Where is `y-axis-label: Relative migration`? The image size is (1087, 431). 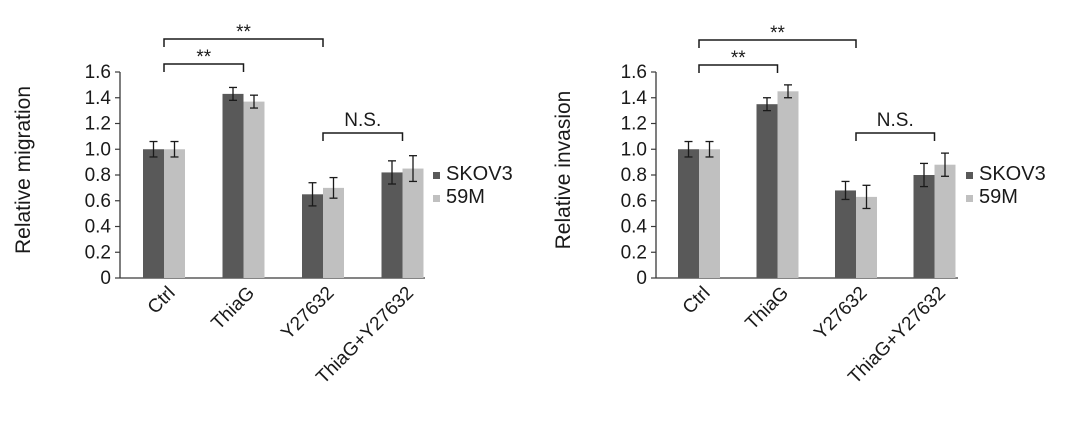 y-axis-label: Relative migration is located at coordinates (23, 170).